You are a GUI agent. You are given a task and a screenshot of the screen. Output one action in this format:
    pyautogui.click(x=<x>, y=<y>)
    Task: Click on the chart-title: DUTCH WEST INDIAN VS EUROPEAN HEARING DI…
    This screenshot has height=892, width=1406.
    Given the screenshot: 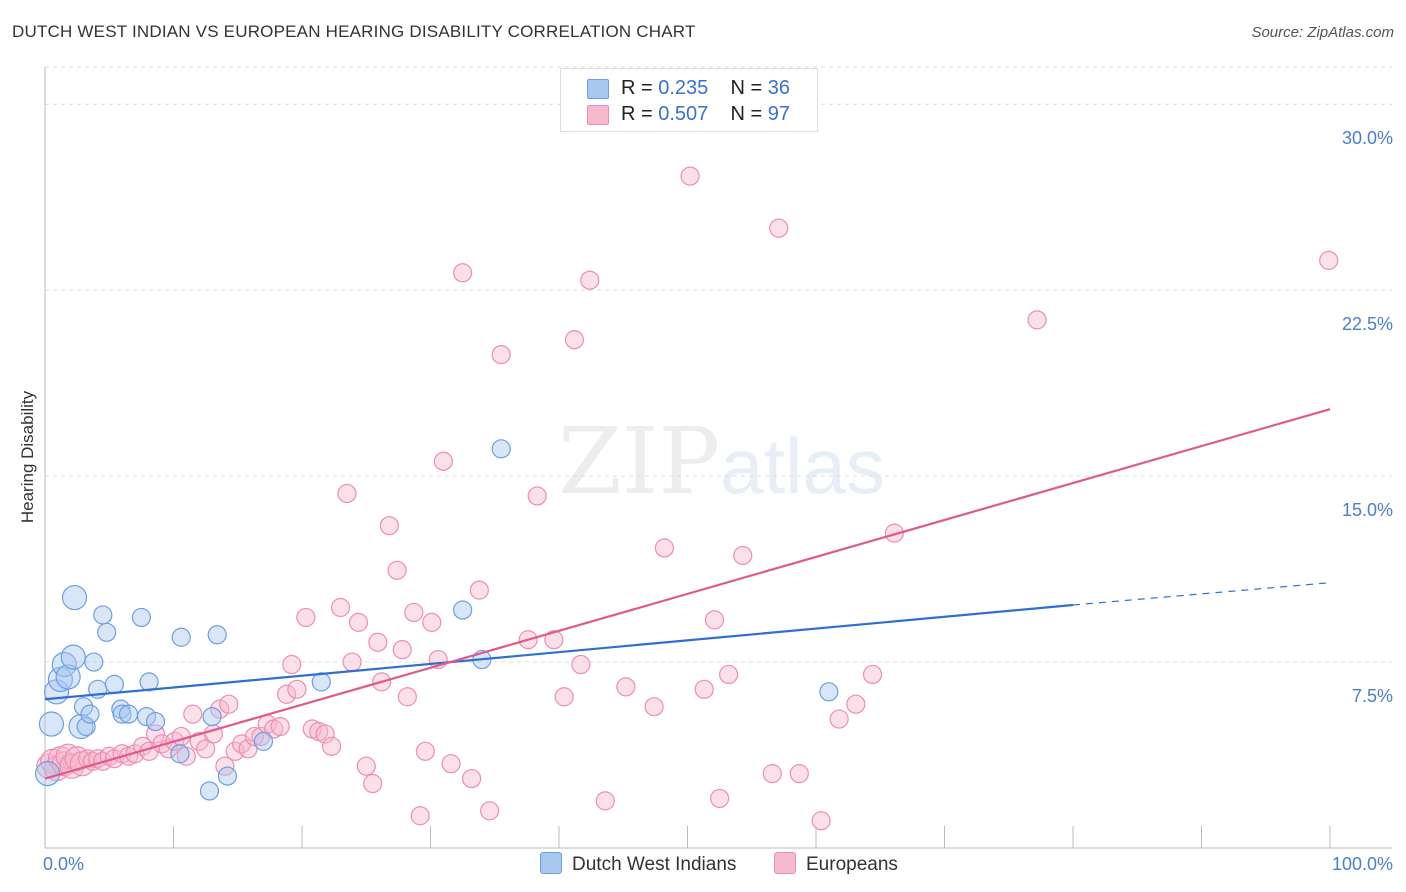 What is the action you would take?
    pyautogui.click(x=354, y=31)
    